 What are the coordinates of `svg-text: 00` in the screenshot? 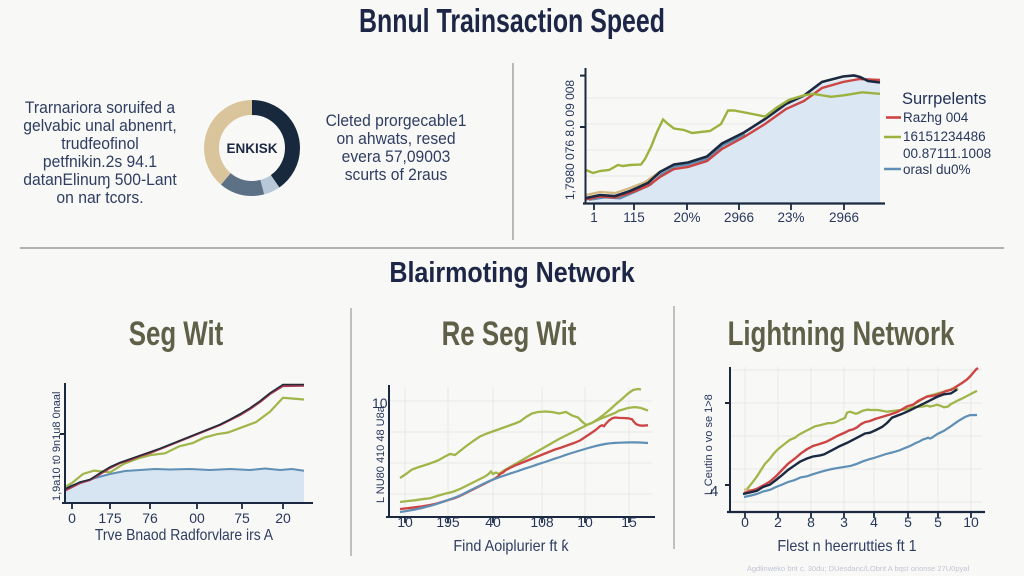 It's located at (197, 518).